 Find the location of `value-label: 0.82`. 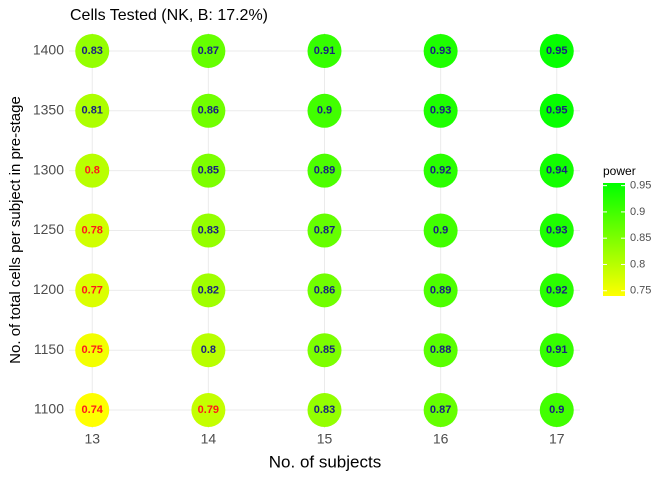

value-label: 0.82 is located at coordinates (208, 290).